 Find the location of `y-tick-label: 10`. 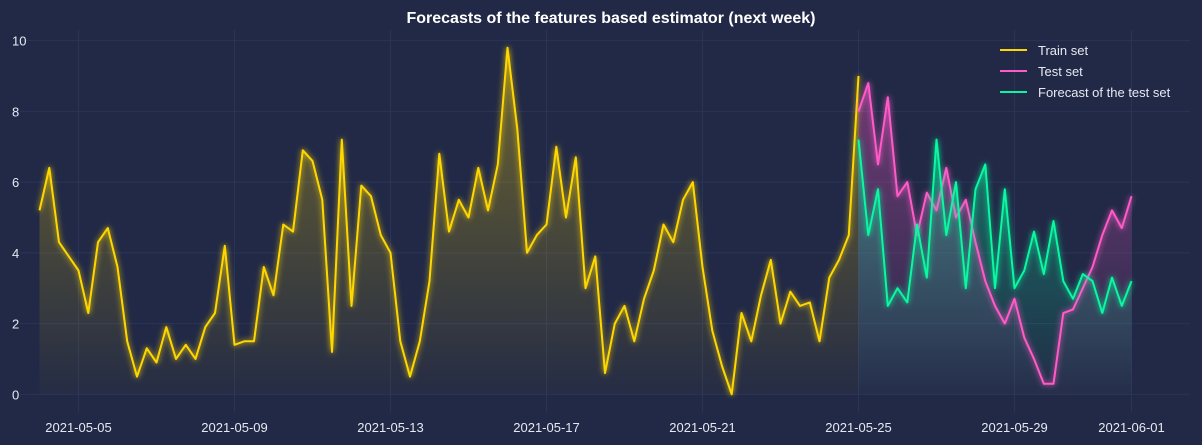

y-tick-label: 10 is located at coordinates (19, 41).